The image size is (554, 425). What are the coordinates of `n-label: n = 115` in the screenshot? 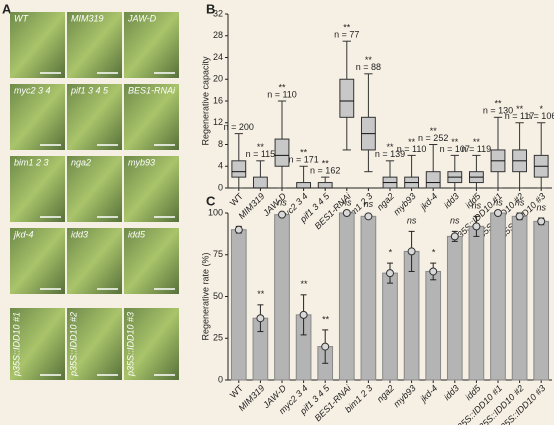 It's located at (261, 154).